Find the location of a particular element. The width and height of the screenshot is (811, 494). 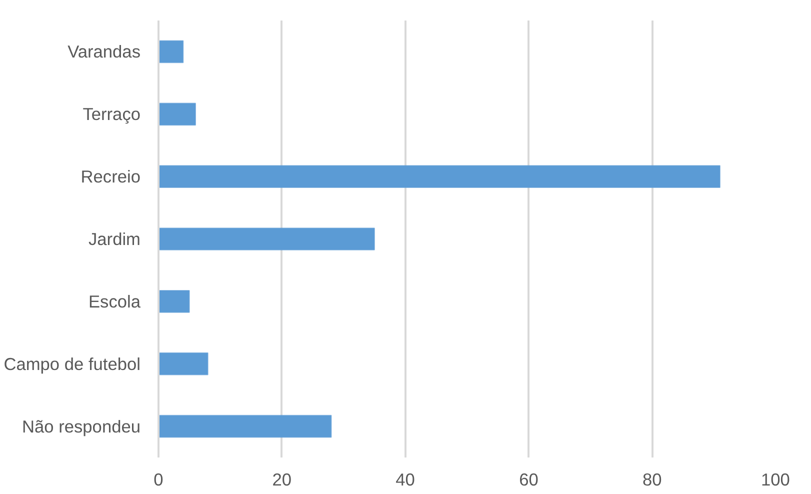

y-tick-label: Escola is located at coordinates (114, 301).